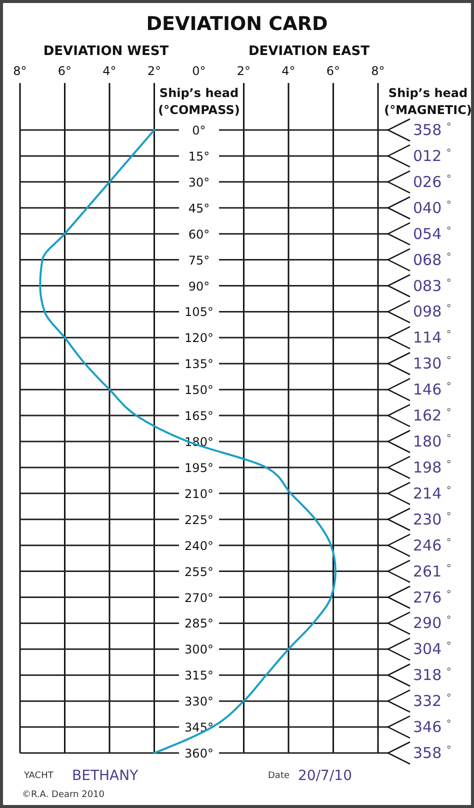  Describe the element at coordinates (432, 675) in the screenshot. I see `text: 318 $^{°}$` at that location.